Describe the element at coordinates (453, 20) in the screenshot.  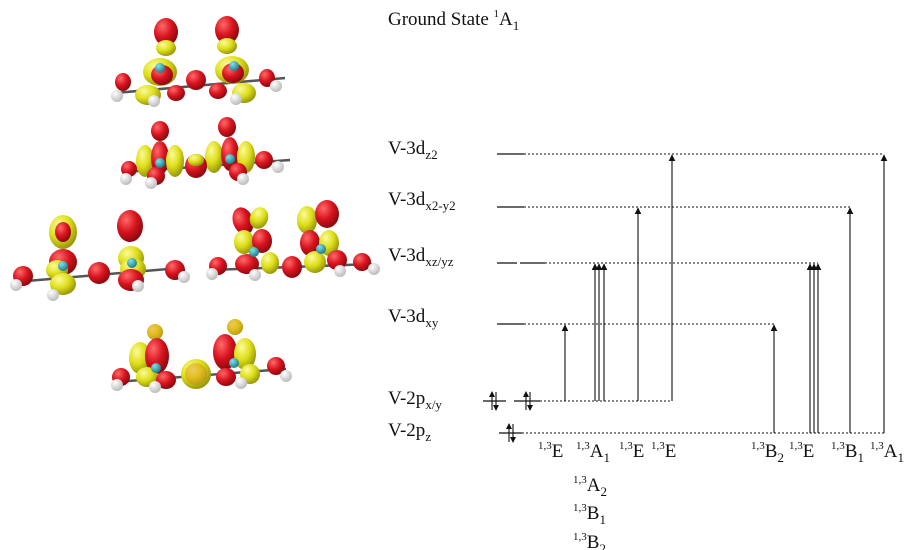
I see `ground-state-title: Ground State 1A1` at that location.